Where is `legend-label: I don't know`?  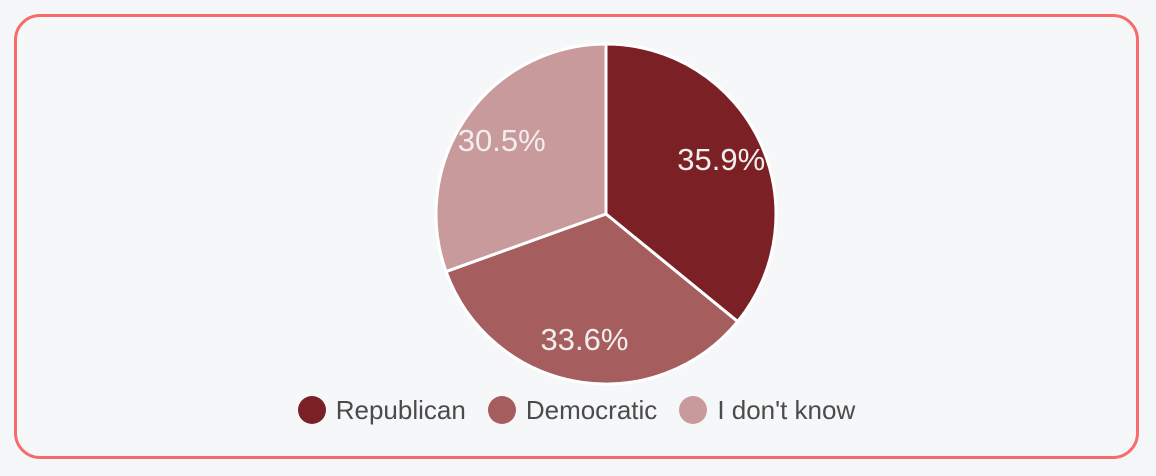 legend-label: I don't know is located at coordinates (786, 410).